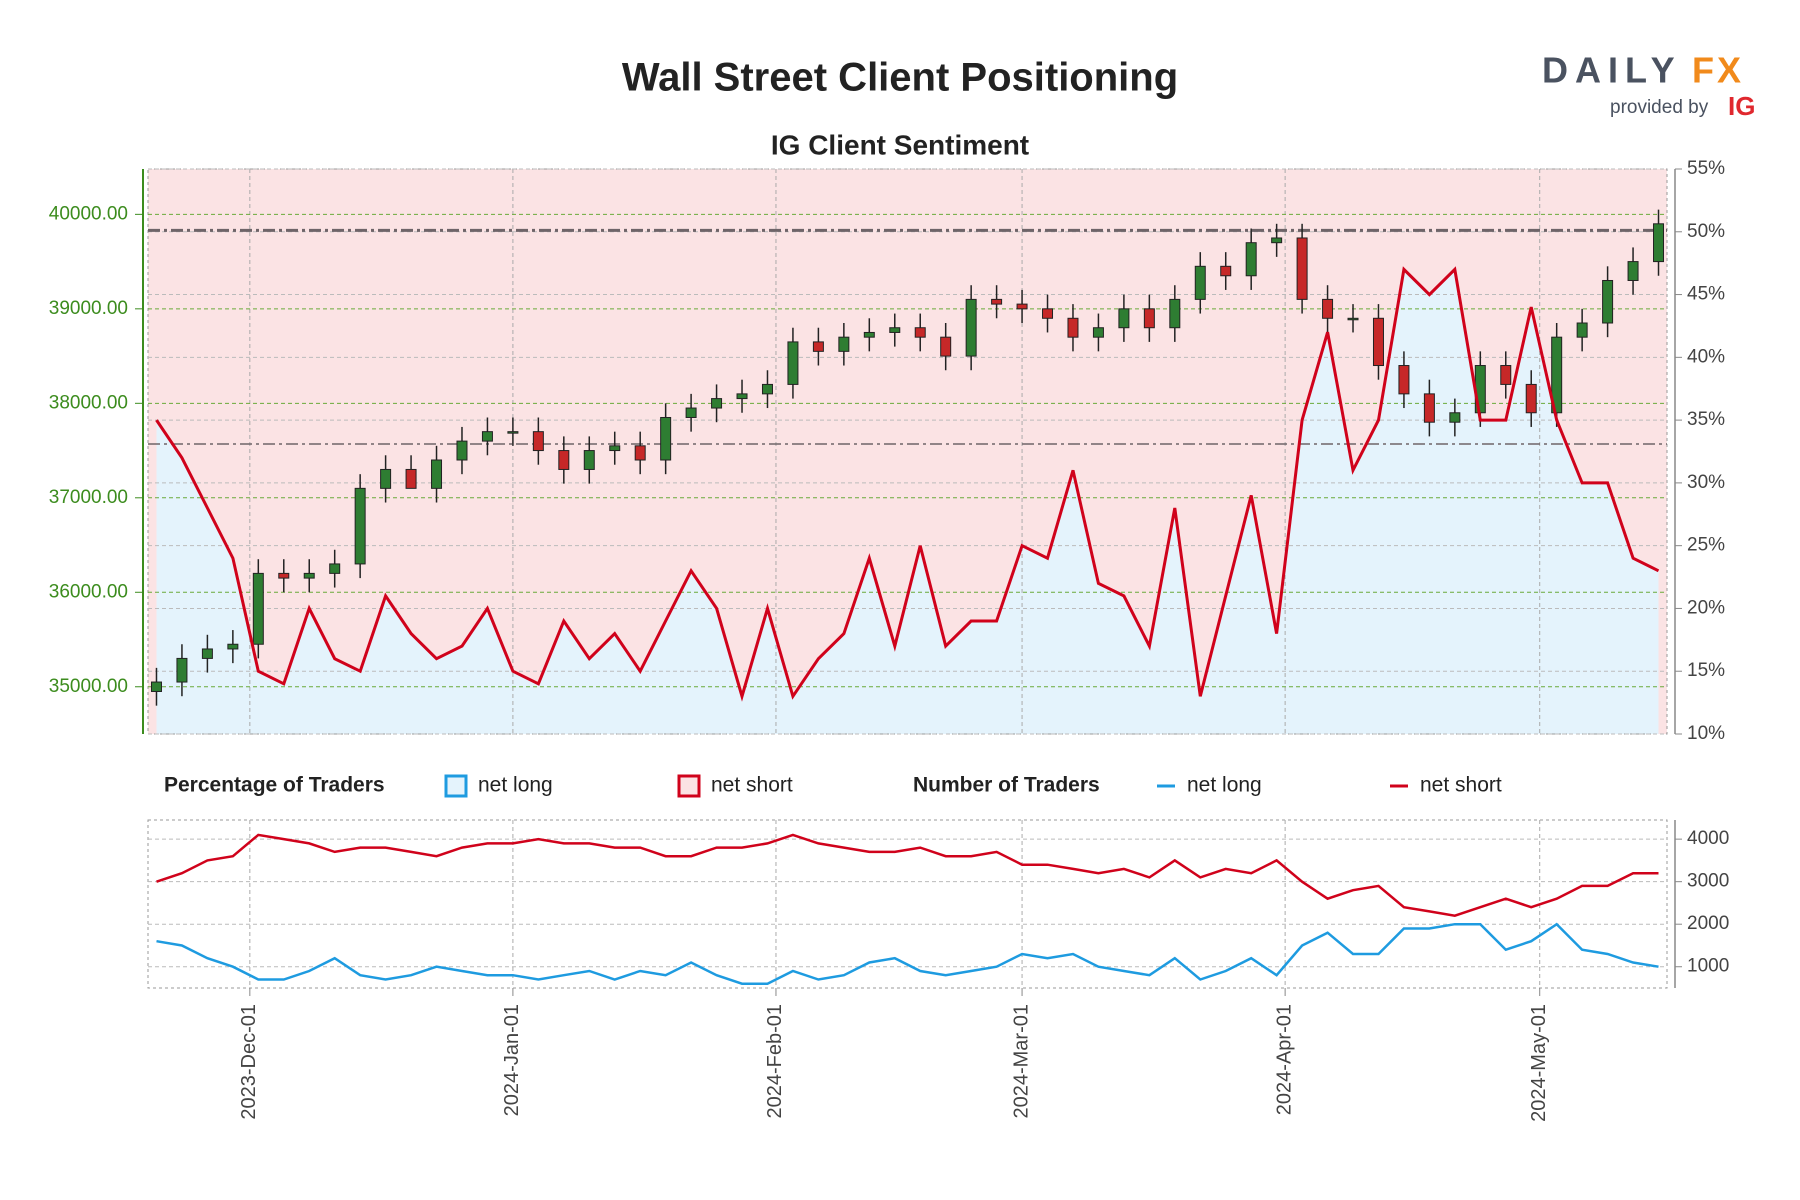 Image resolution: width=1800 pixels, height=1200 pixels. What do you see at coordinates (1659, 107) in the screenshot?
I see `logo-tagline: provided by` at bounding box center [1659, 107].